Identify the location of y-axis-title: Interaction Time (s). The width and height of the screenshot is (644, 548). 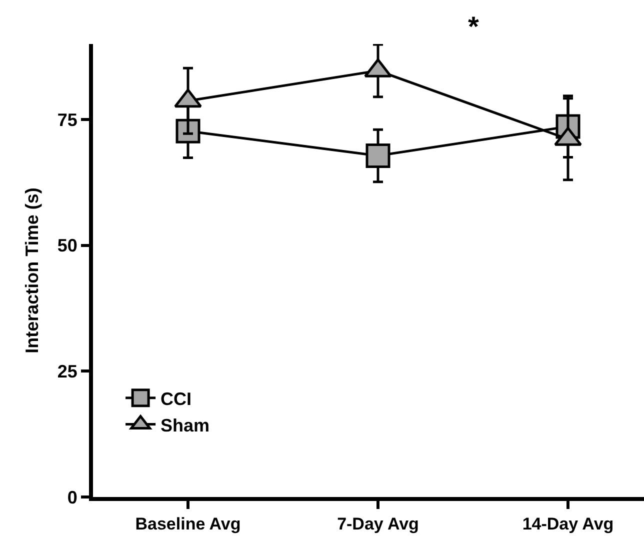
(32, 271).